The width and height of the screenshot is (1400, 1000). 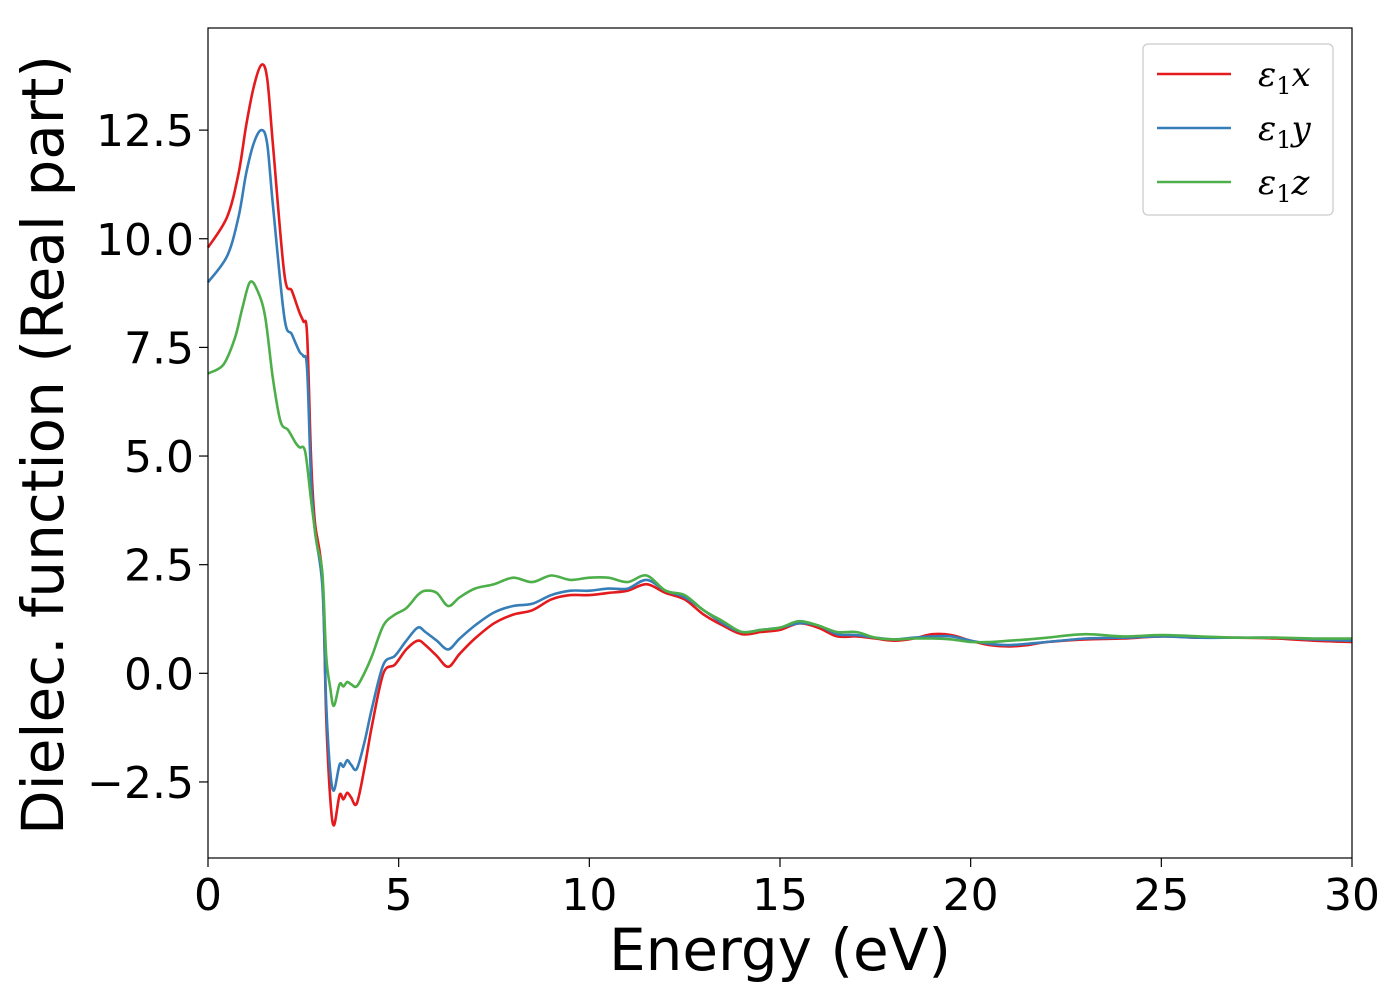 I want to click on legend-entries: ε1x ε1y ε1z, so click(x=1234, y=131).